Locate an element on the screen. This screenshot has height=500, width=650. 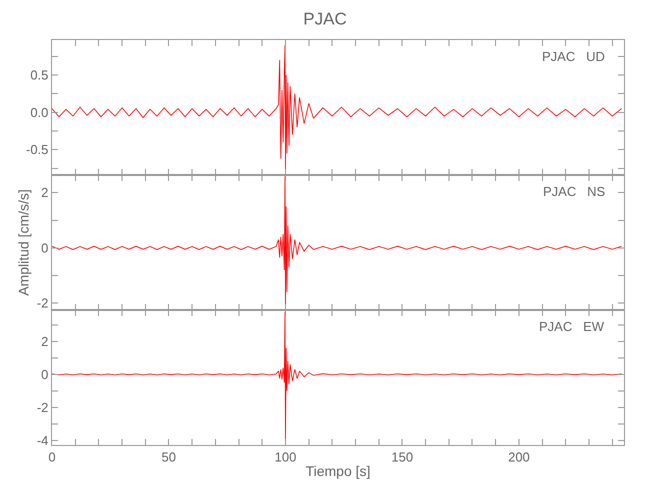
y-tick-label: 0.5 is located at coordinates (39, 75).